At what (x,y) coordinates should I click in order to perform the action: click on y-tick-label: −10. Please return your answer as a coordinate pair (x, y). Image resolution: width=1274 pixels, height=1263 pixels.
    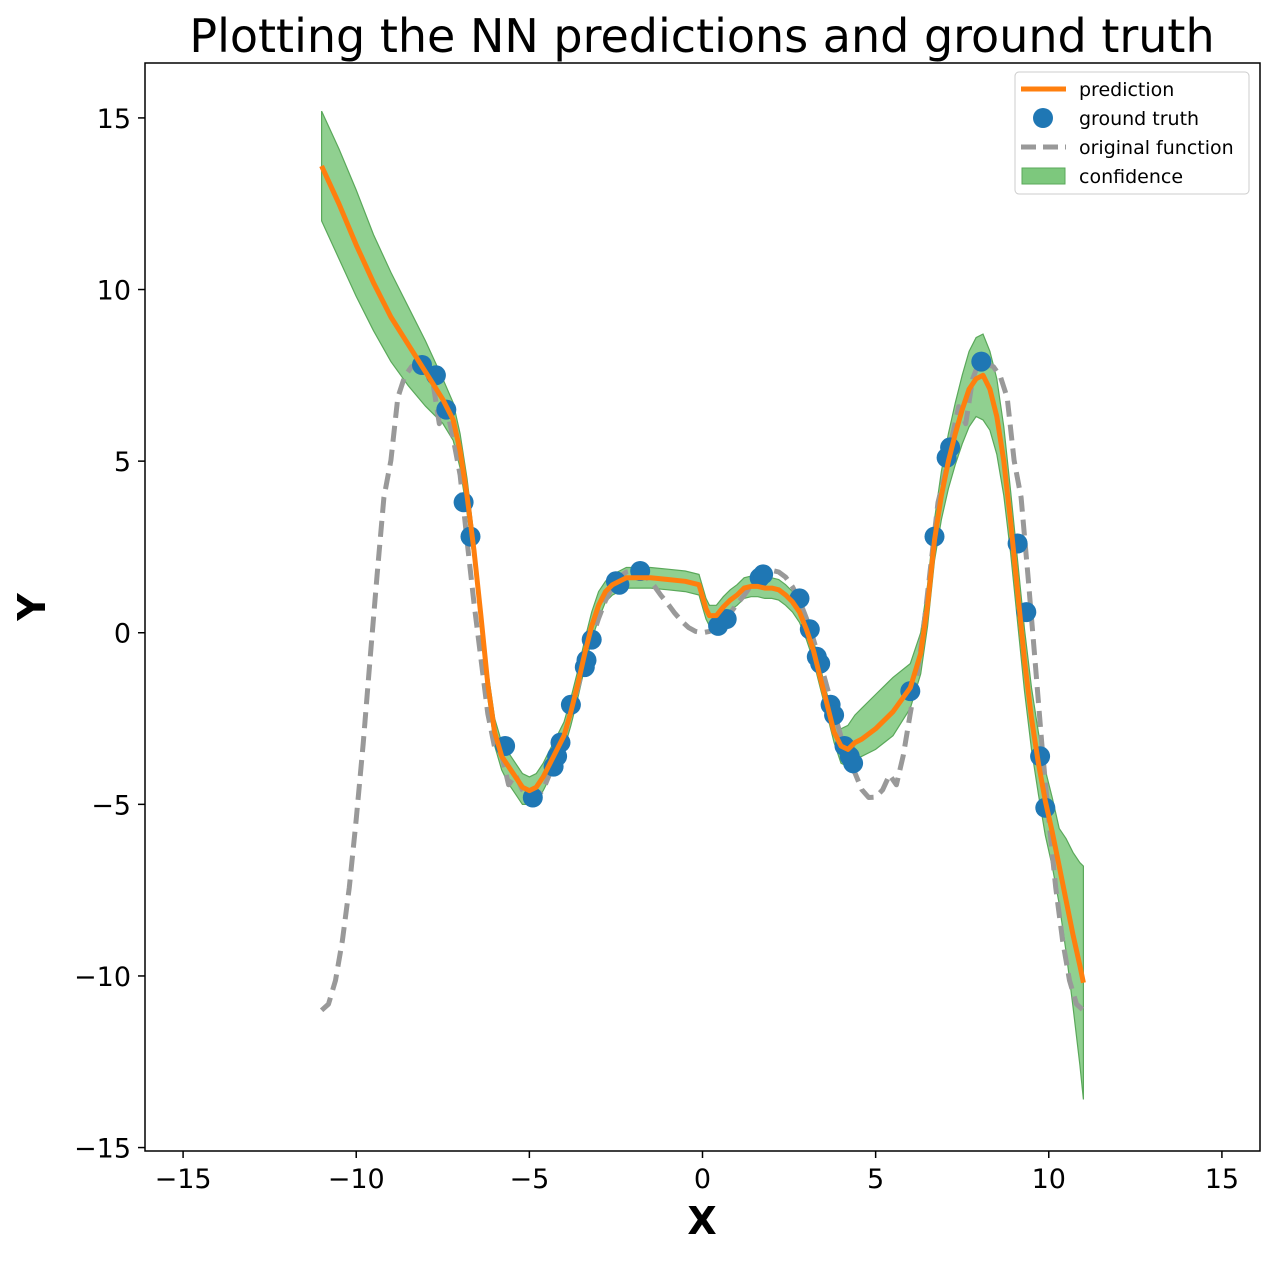
    Looking at the image, I should click on (102, 977).